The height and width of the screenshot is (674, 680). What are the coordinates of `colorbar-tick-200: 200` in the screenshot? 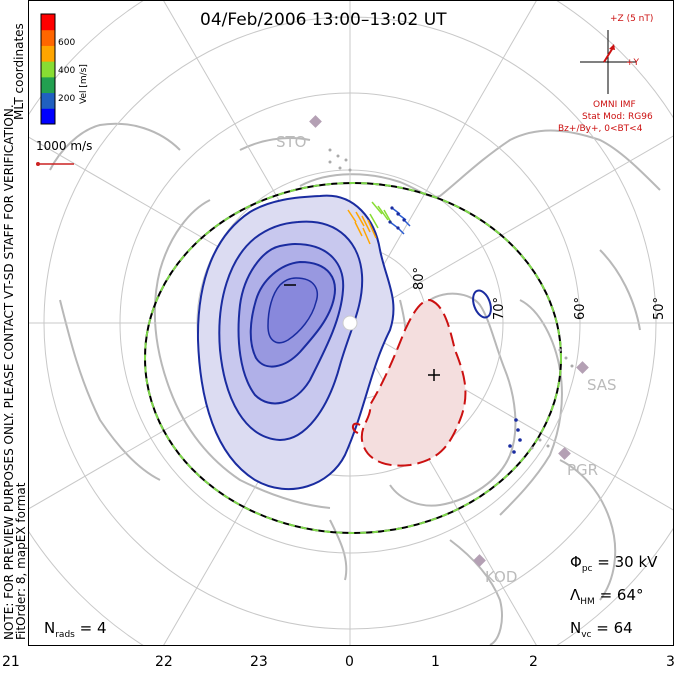 It's located at (67, 99).